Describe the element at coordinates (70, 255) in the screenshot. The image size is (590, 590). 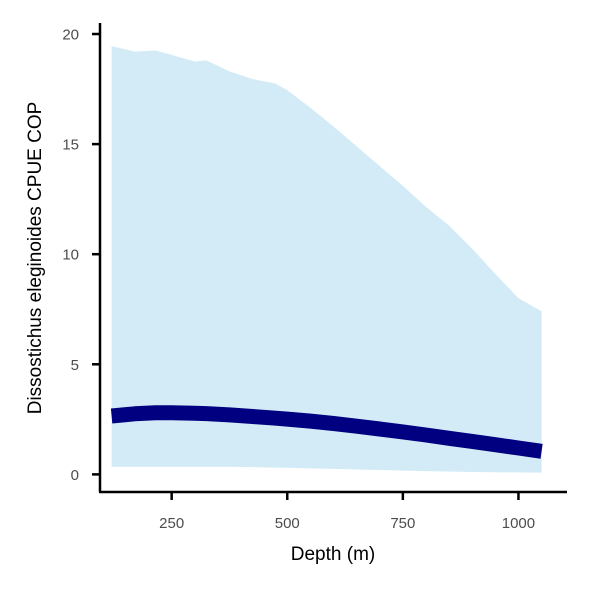
I see `y-tick-label: 10` at that location.